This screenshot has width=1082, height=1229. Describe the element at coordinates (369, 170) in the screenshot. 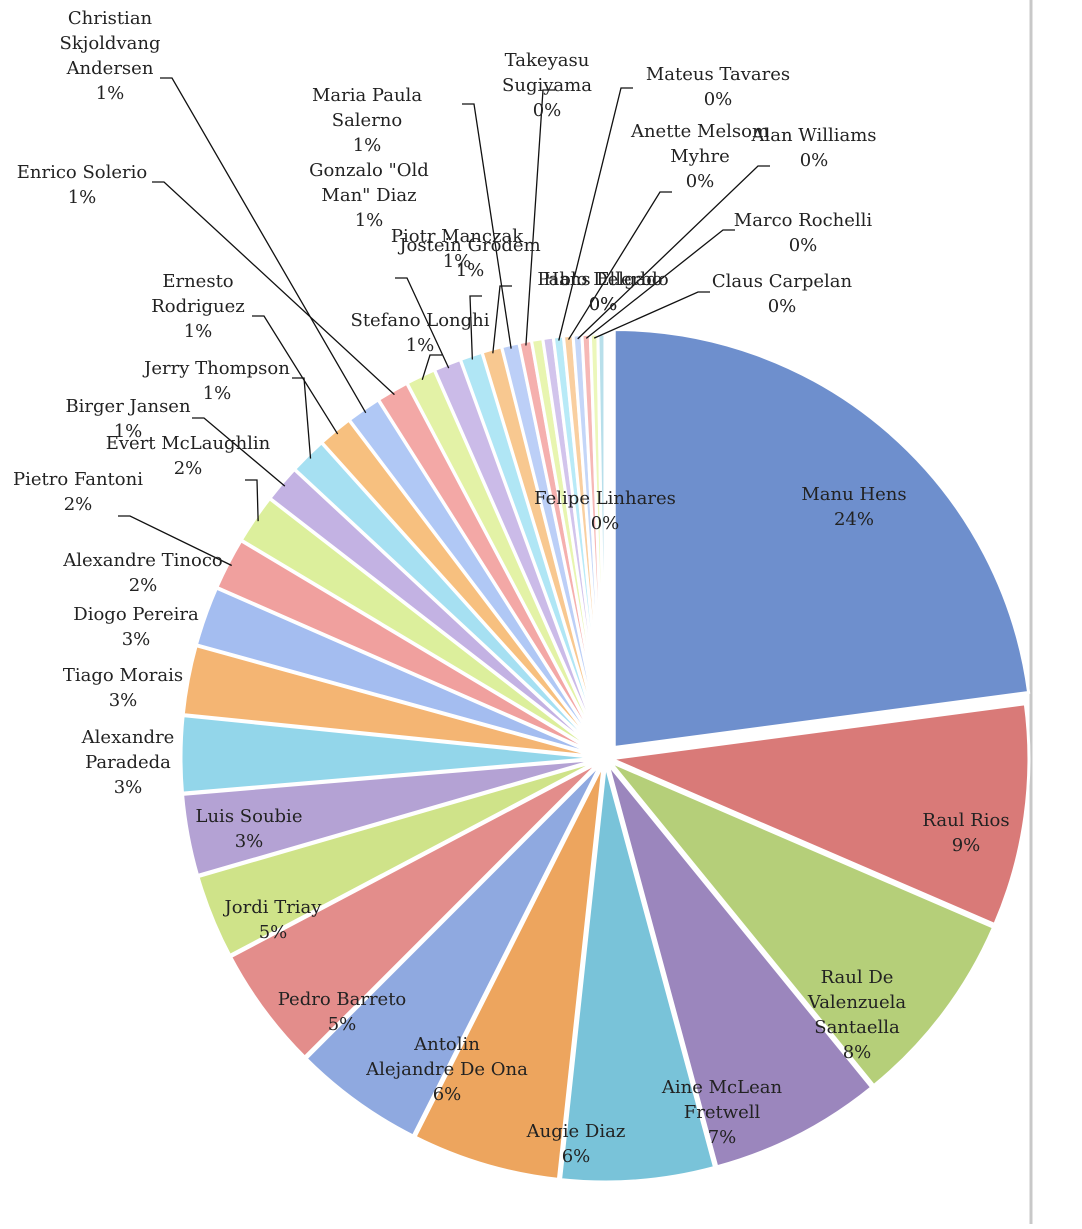

I see `slice-name: Gonzalo "Old` at that location.